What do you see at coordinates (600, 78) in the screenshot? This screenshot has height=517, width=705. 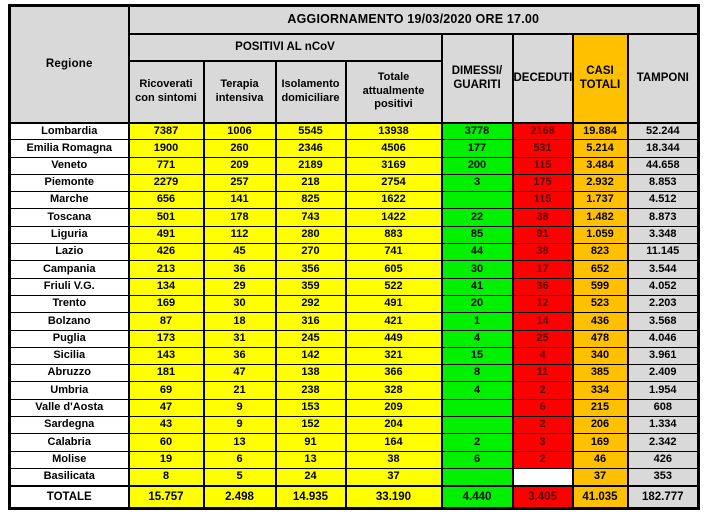 I see `header-casi-totali: CASI TOTALI` at bounding box center [600, 78].